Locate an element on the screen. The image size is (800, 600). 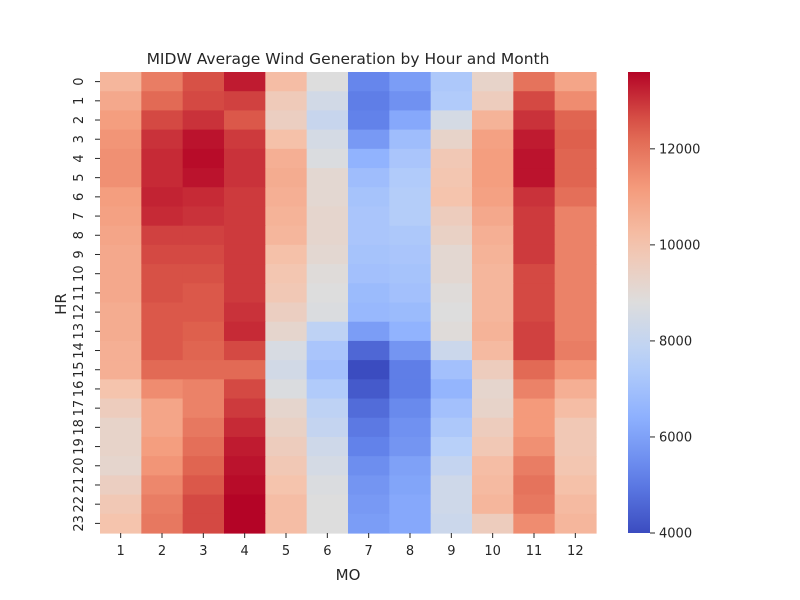
x-tick-label: 11 is located at coordinates (534, 551).